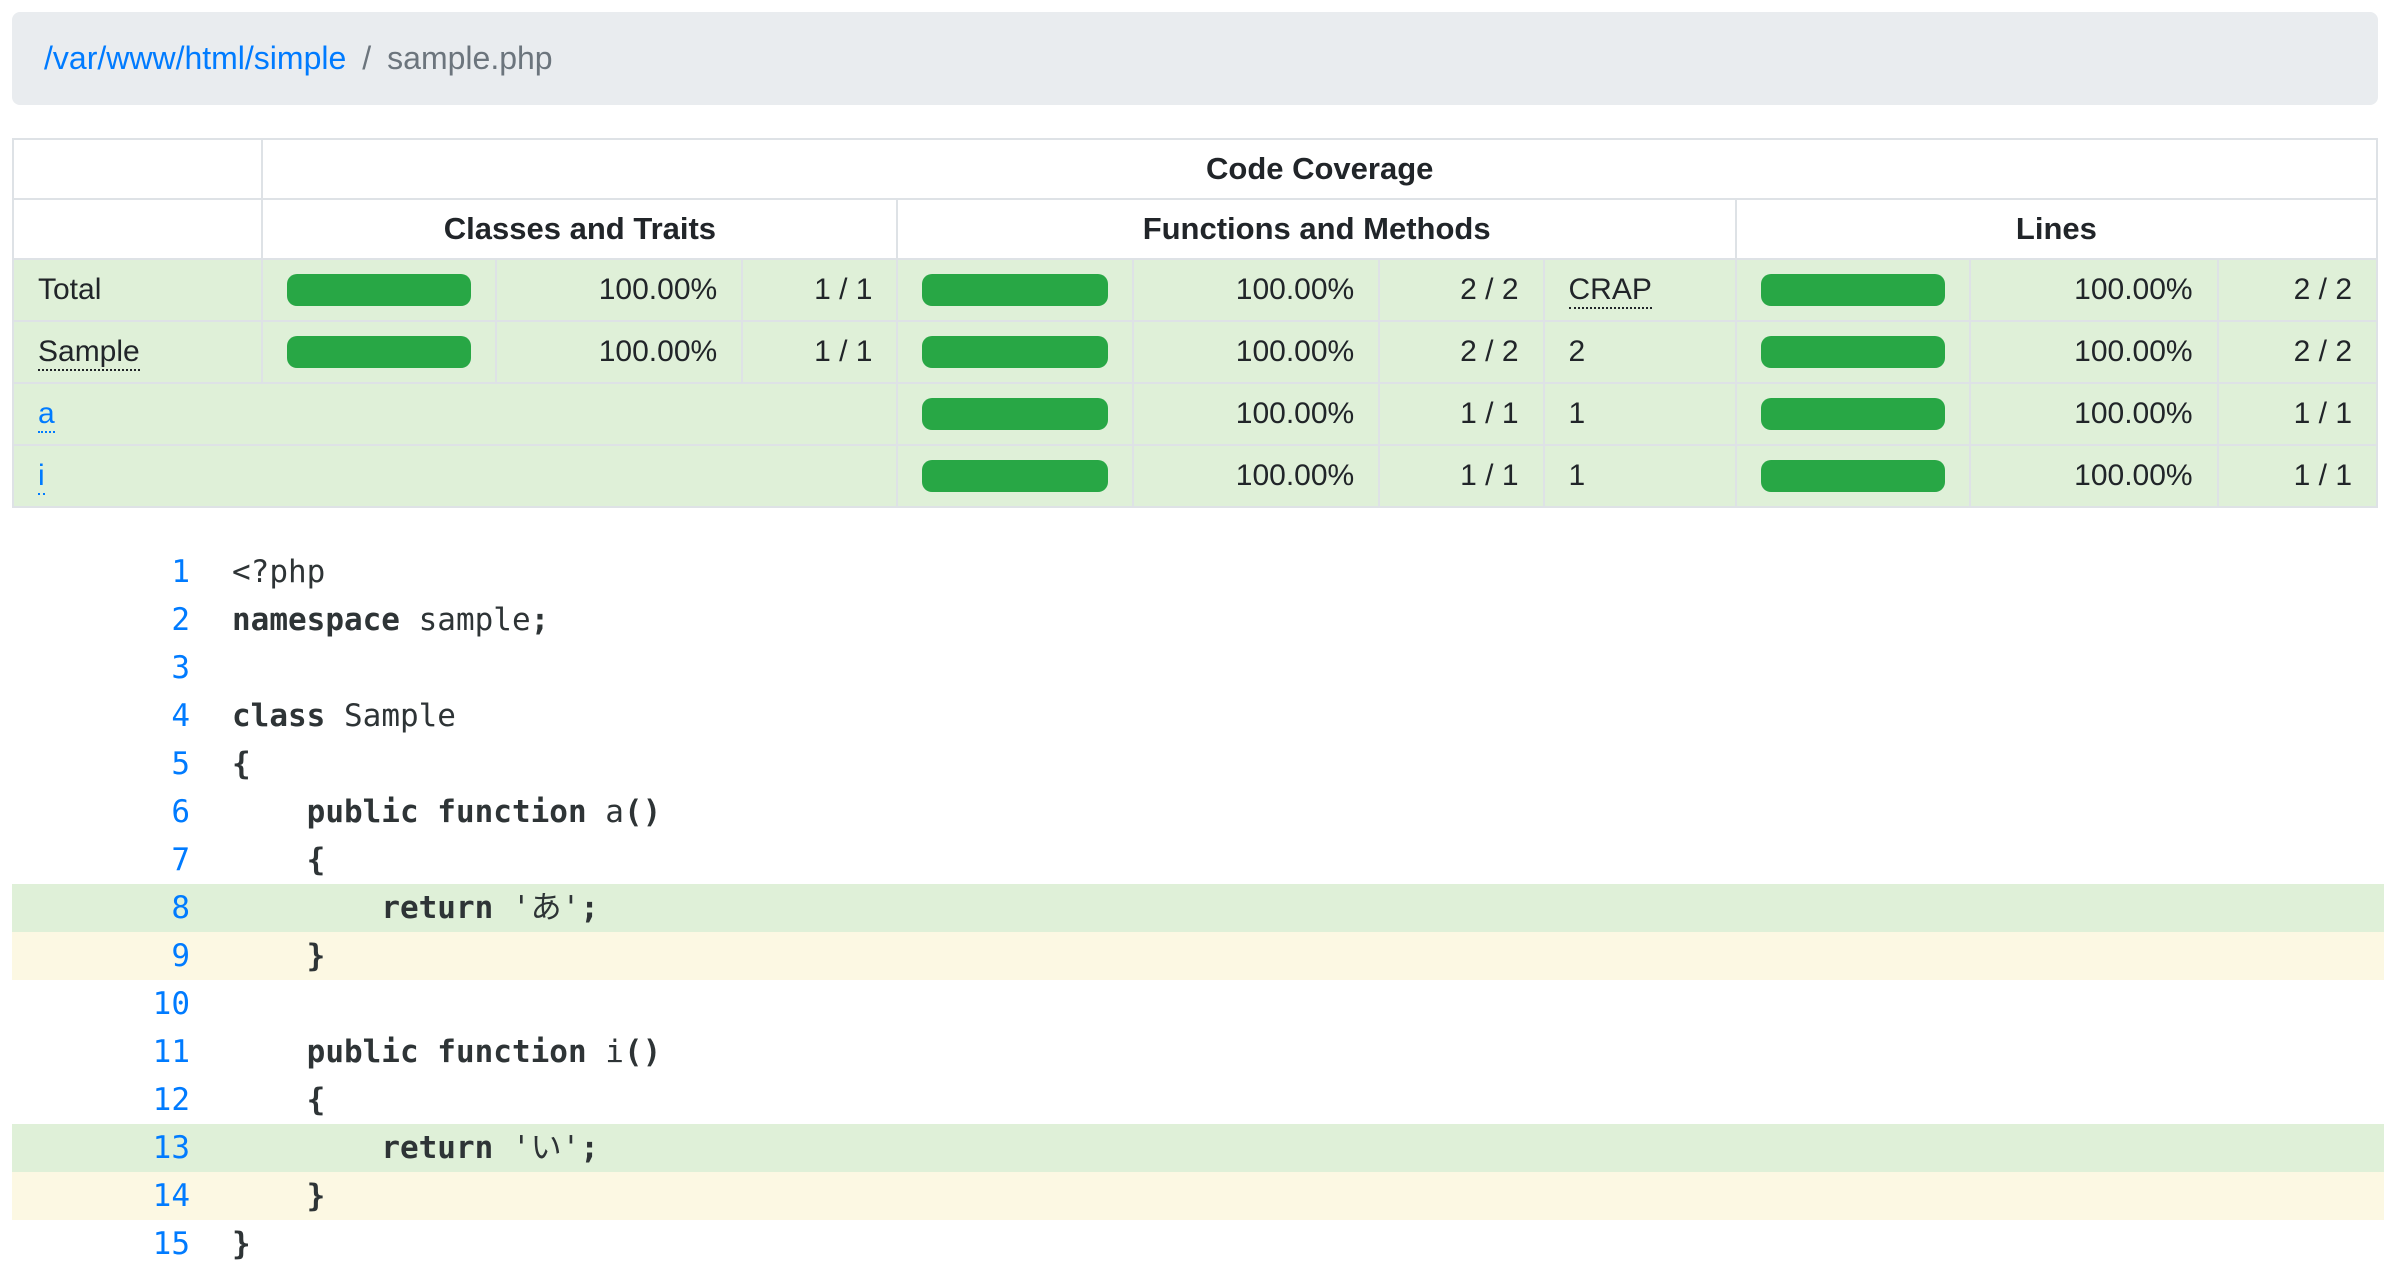 This screenshot has height=1268, width=2384. Describe the element at coordinates (89, 353) in the screenshot. I see `item-abbr-sample: Sample` at that location.